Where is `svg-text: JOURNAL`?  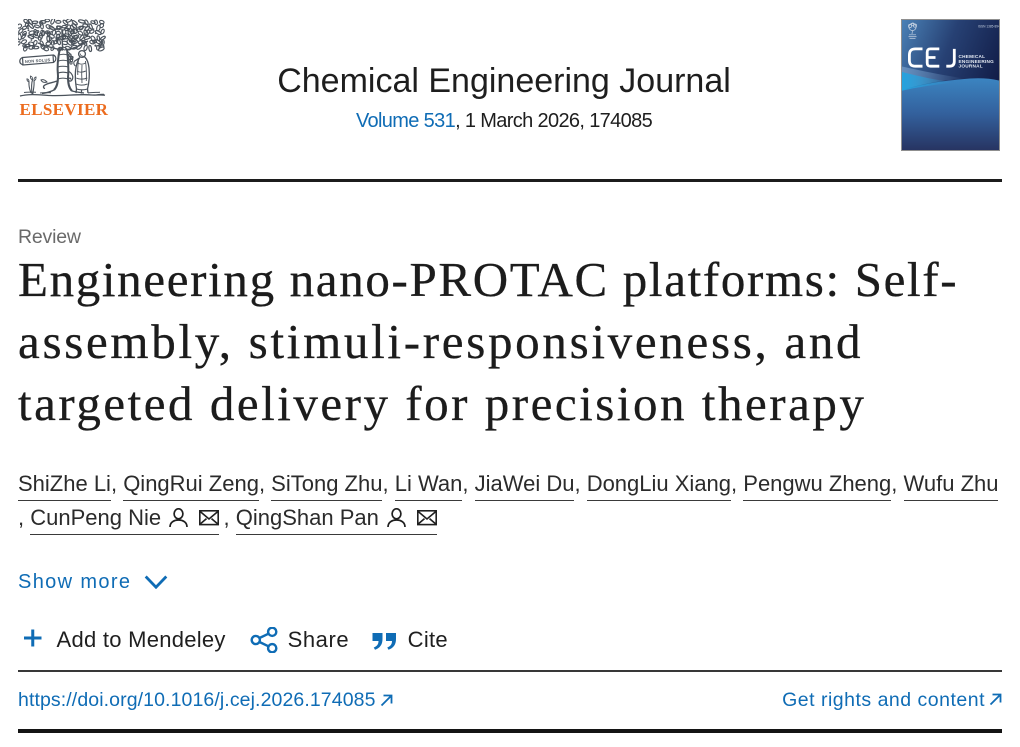
svg-text: JOURNAL is located at coordinates (971, 66).